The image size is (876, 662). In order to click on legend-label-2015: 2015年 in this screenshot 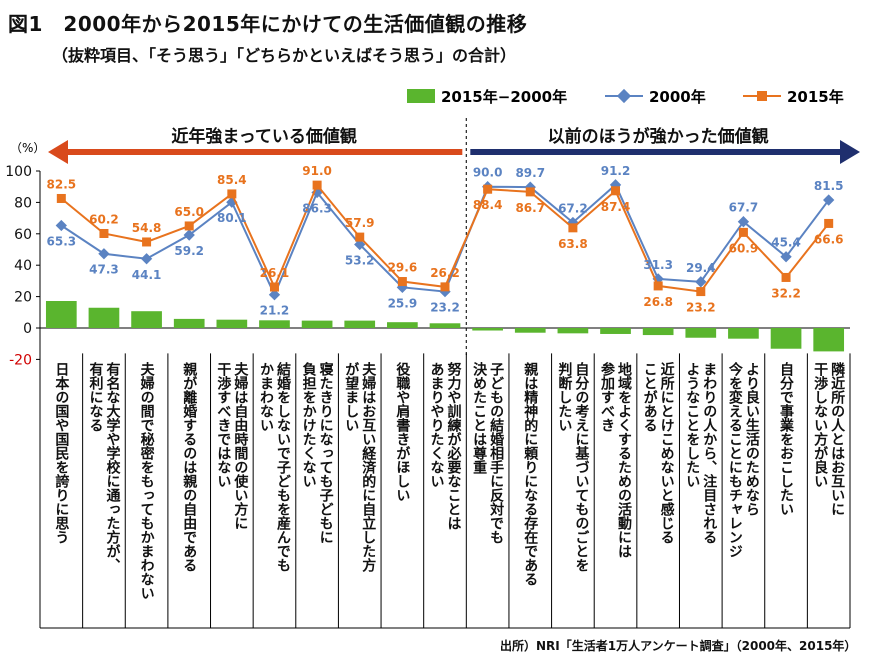, I will do `click(815, 97)`.